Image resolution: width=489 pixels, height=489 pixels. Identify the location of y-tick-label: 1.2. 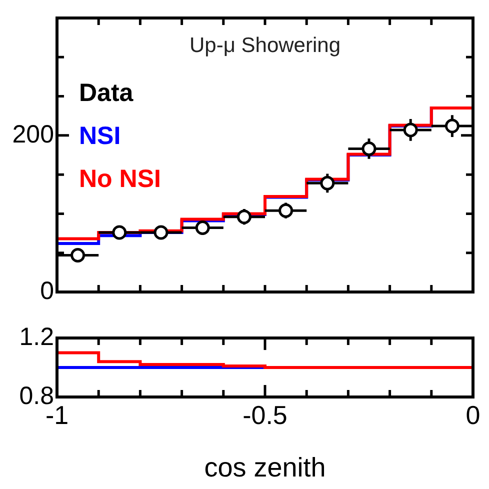
(36, 336).